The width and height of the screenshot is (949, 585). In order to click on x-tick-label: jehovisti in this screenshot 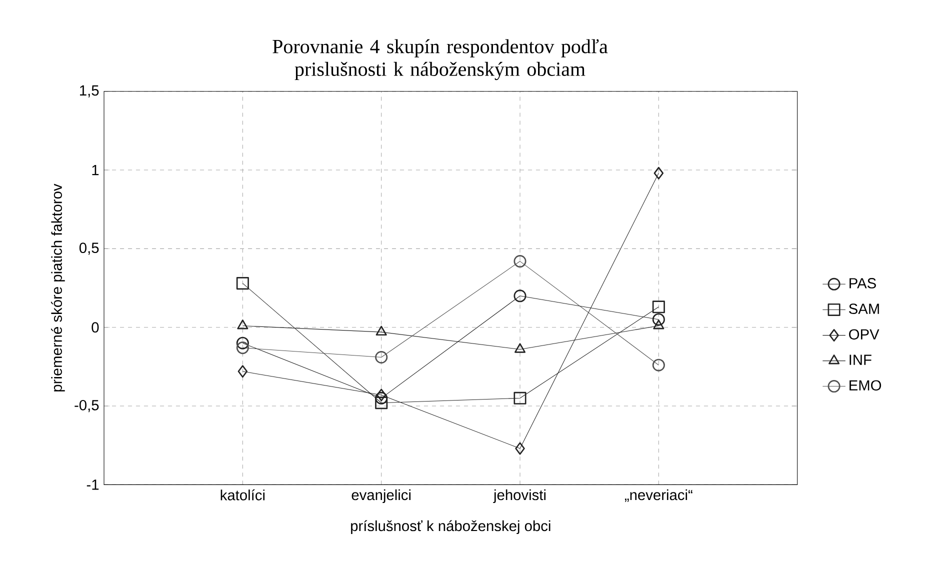, I will do `click(519, 496)`.